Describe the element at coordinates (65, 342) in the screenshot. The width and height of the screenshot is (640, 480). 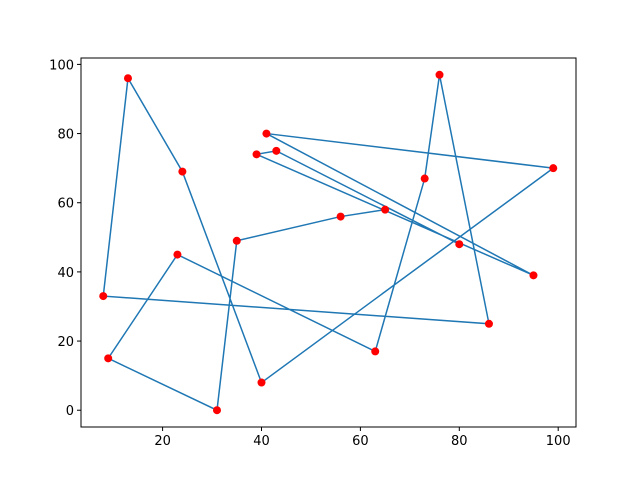
I see `y-tick-label: 20` at that location.